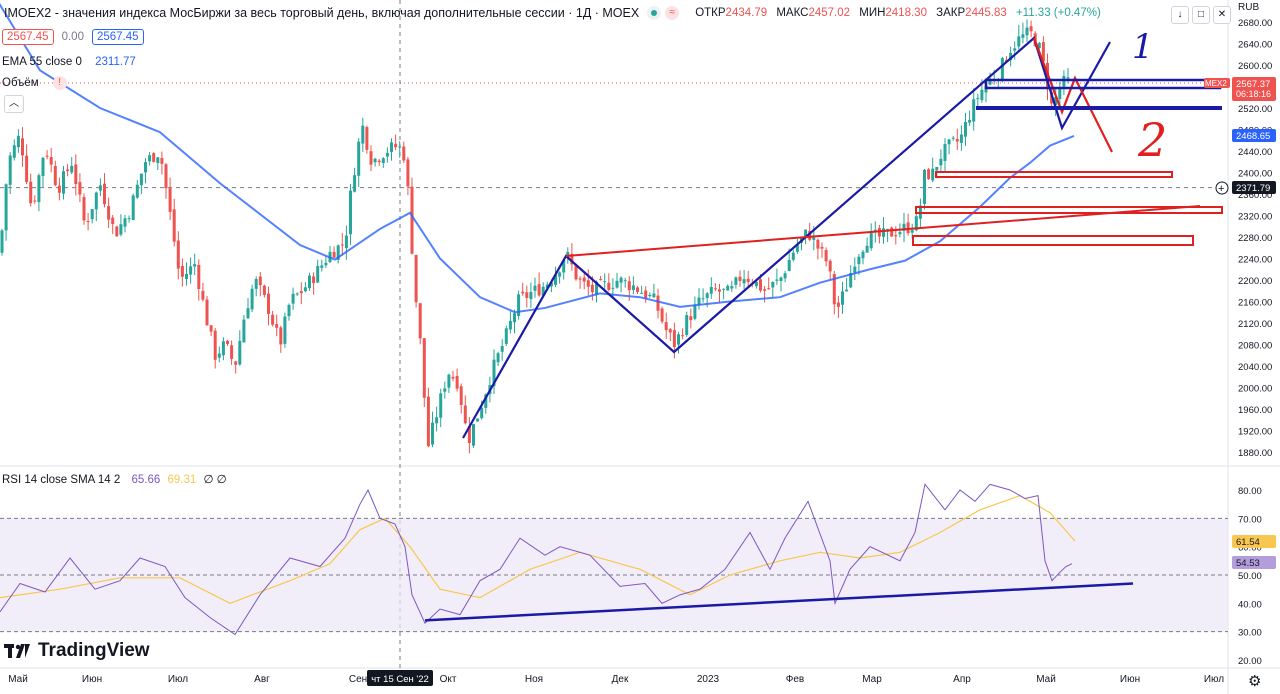 The height and width of the screenshot is (694, 1280). What do you see at coordinates (59, 83) in the screenshot?
I see `warning-icon: !` at bounding box center [59, 83].